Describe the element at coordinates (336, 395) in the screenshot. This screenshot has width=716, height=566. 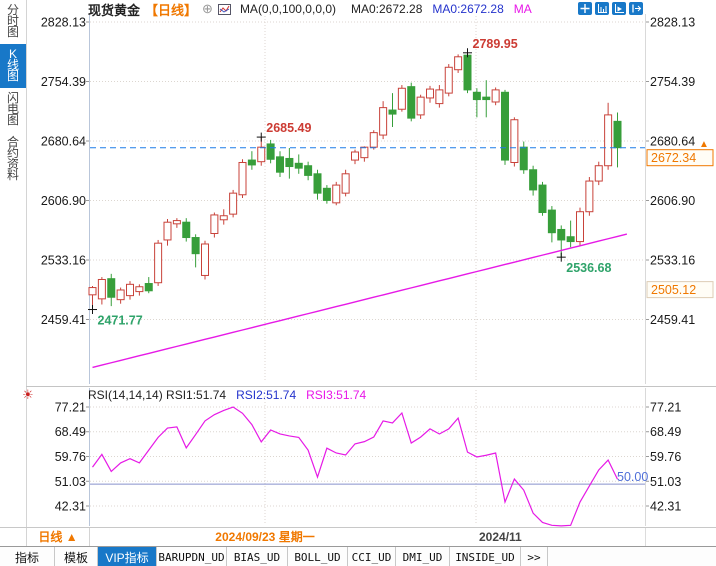
I see `rsi-value: RSI3:51.74` at that location.